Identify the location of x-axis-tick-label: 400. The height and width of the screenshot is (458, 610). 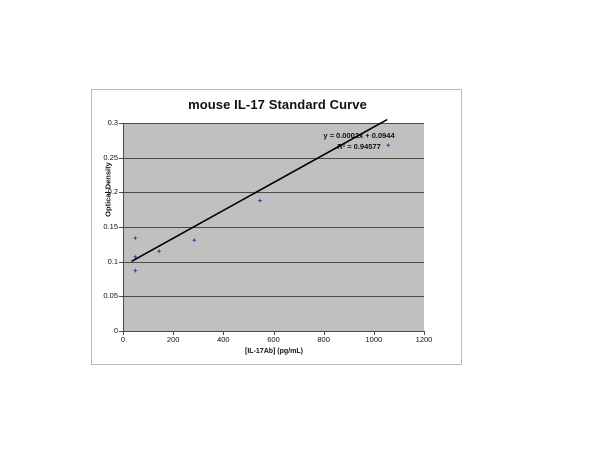
(223, 339).